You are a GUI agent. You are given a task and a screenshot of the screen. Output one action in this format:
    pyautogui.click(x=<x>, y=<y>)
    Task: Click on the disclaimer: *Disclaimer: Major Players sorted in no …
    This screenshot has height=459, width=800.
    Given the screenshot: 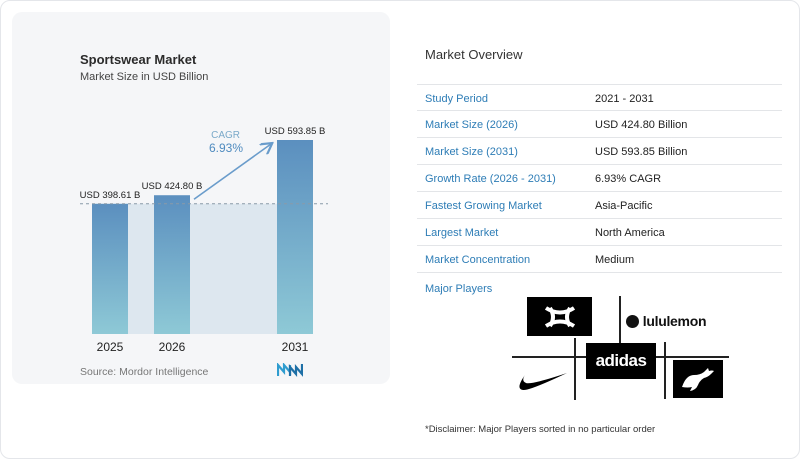 What is the action you would take?
    pyautogui.click(x=540, y=429)
    